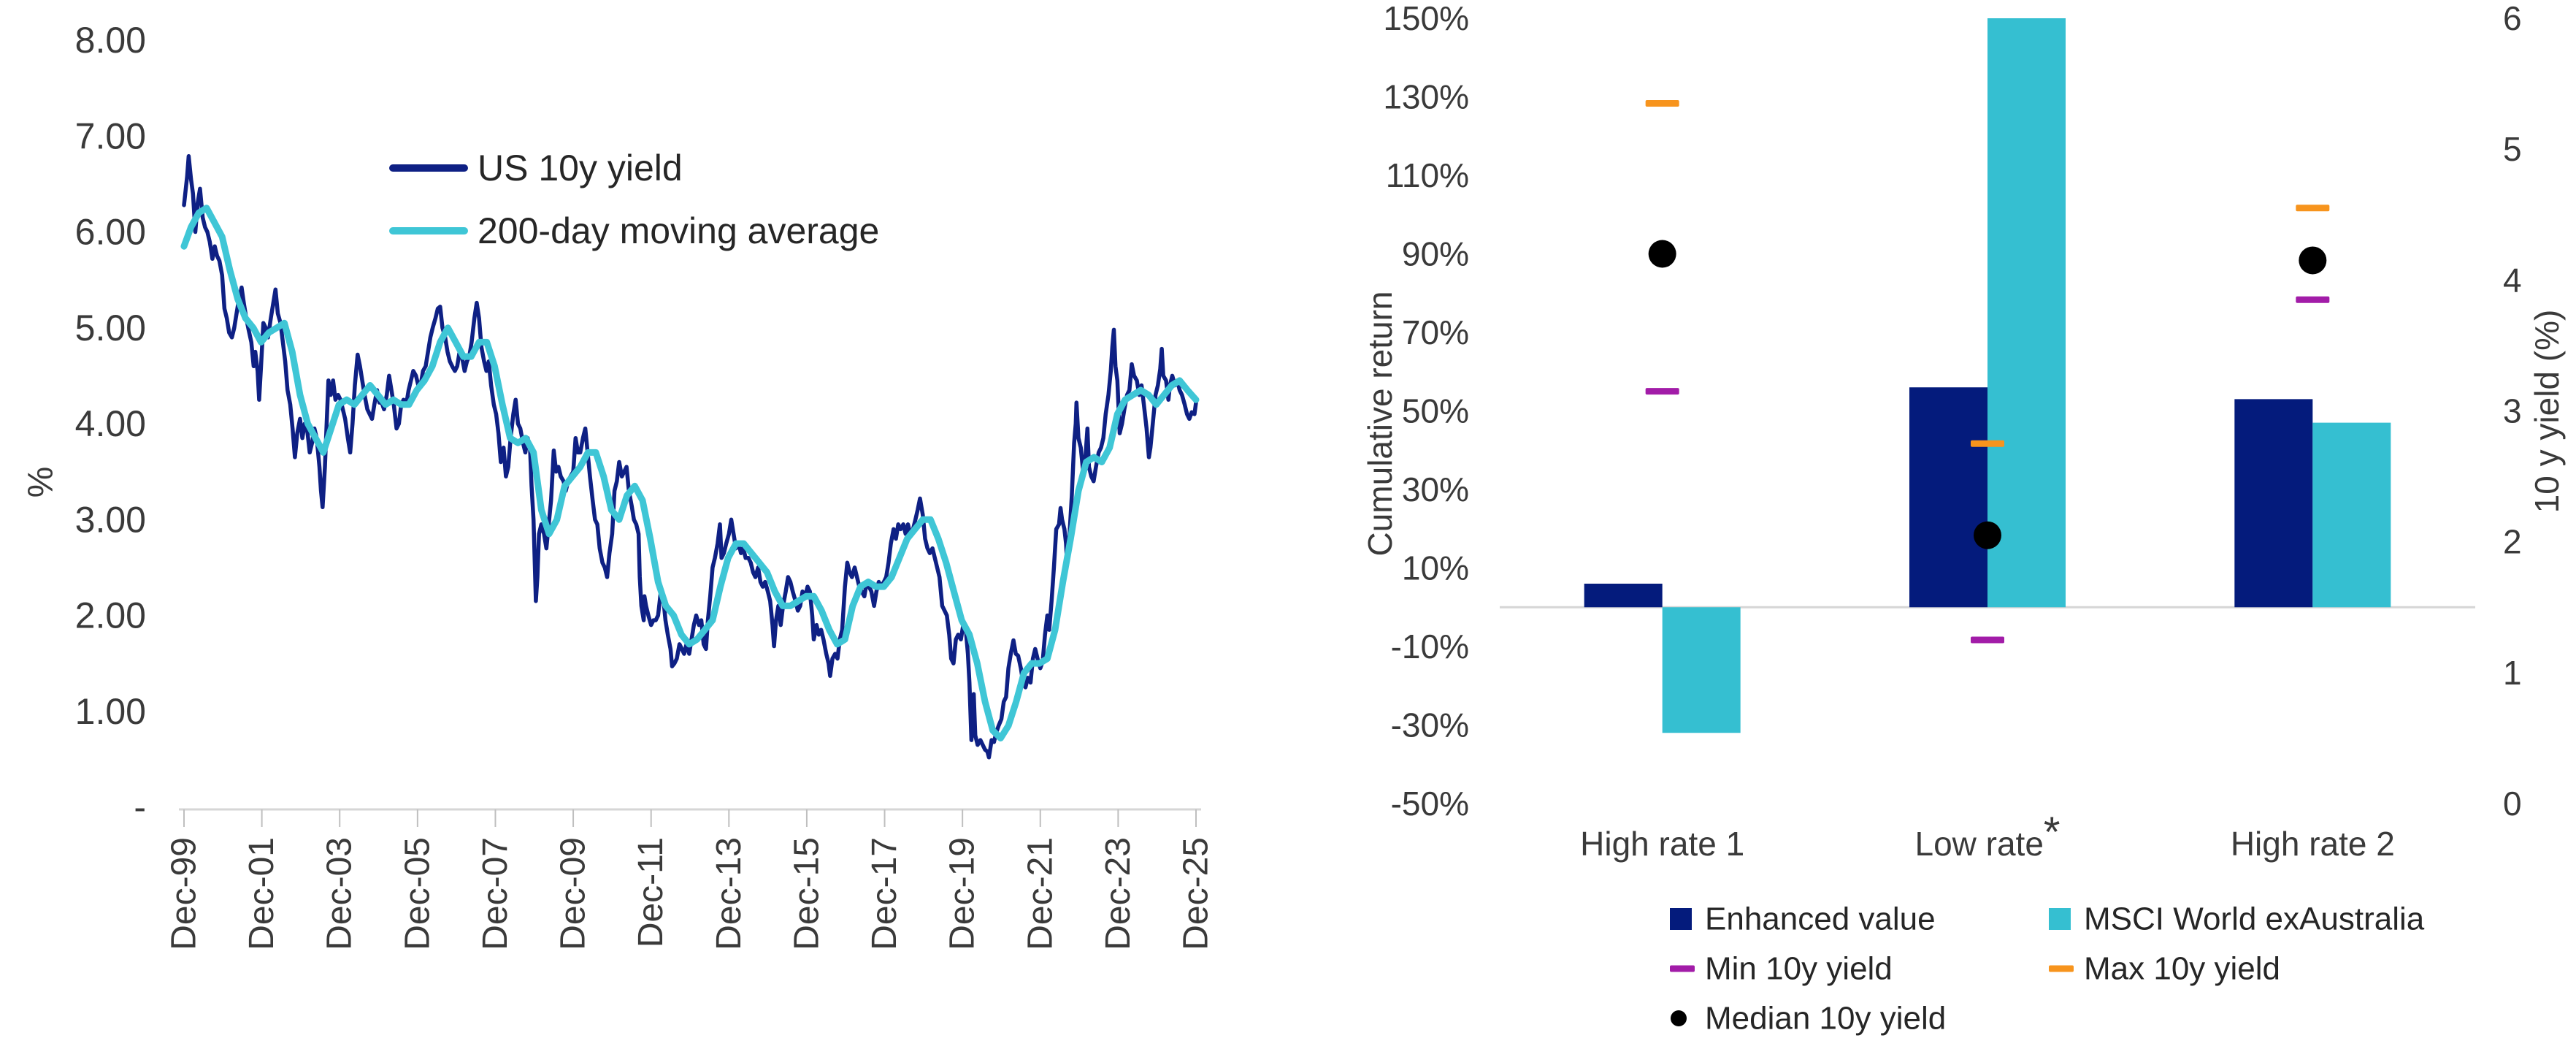 The image size is (2576, 1049). I want to click on right-chart-left-y-tick-label: -10%, so click(1430, 646).